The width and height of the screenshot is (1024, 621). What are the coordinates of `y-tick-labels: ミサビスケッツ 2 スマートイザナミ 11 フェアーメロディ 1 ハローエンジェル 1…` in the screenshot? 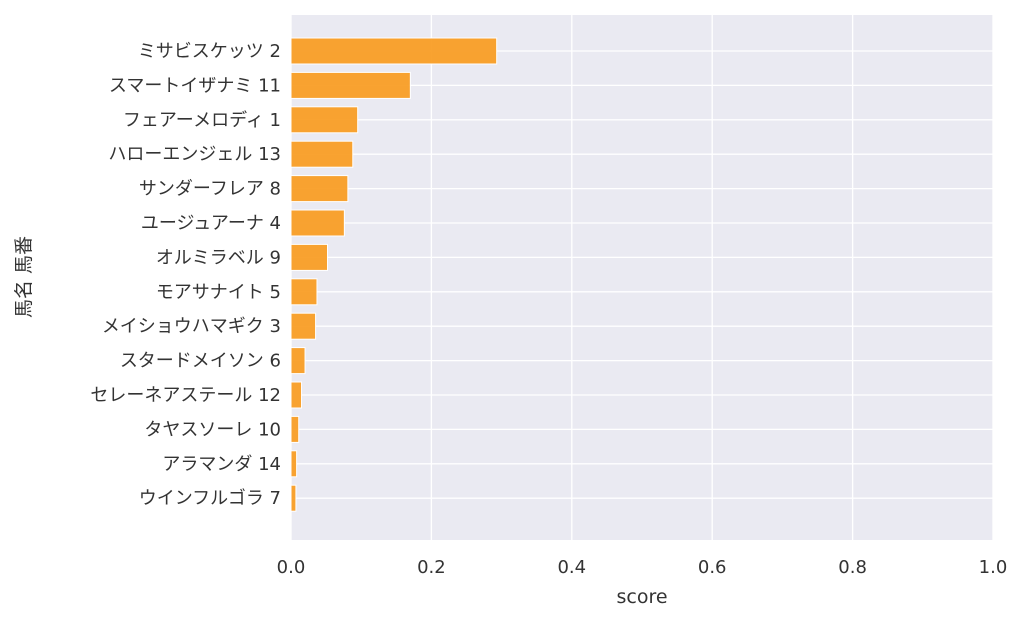 It's located at (185, 275).